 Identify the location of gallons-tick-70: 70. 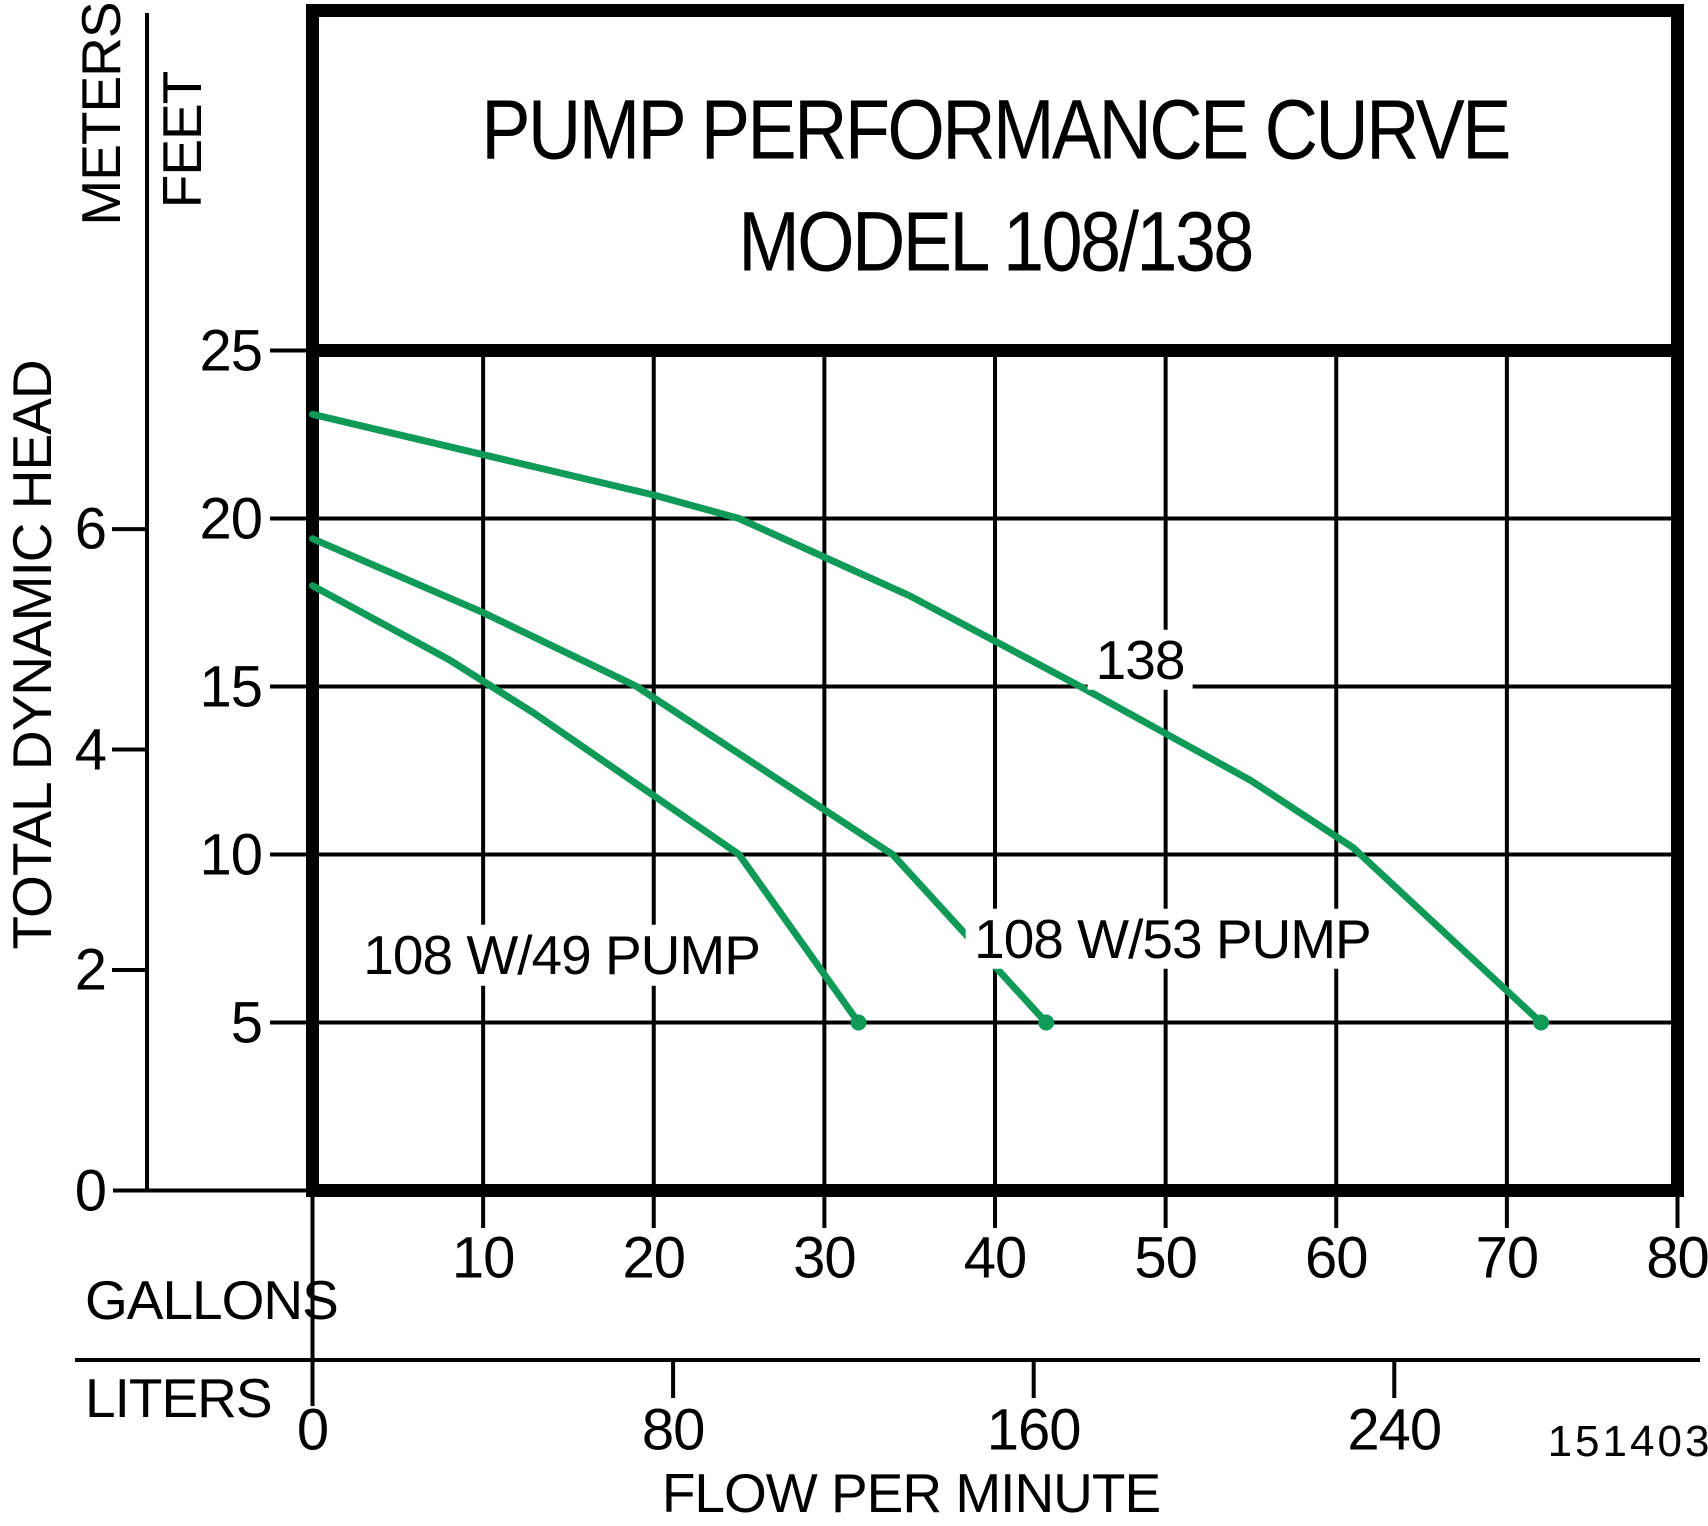
(1507, 1258).